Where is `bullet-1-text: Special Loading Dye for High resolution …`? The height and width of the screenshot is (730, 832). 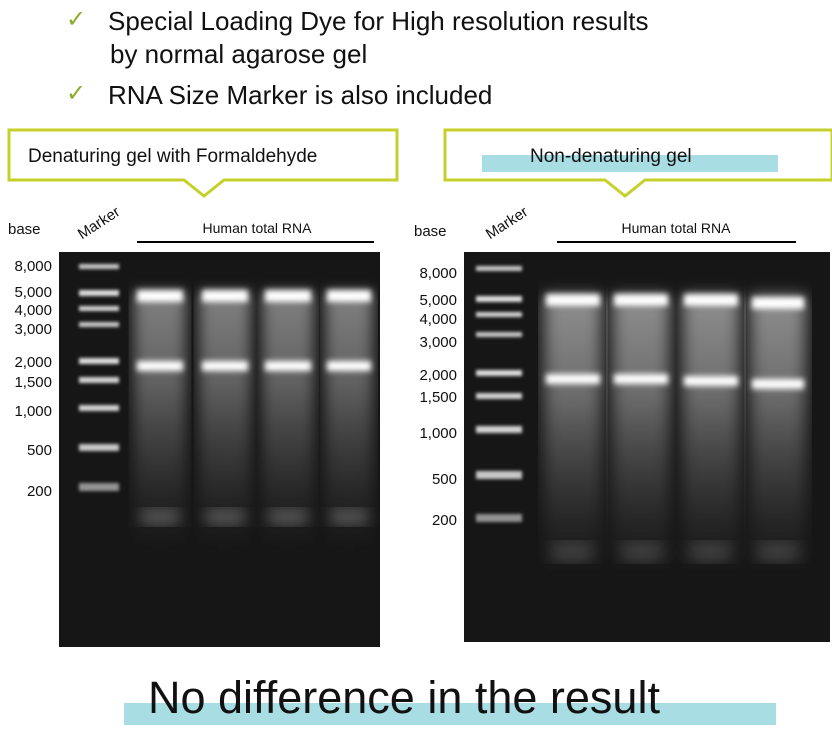 bullet-1-text: Special Loading Dye for High resolution … is located at coordinates (378, 21).